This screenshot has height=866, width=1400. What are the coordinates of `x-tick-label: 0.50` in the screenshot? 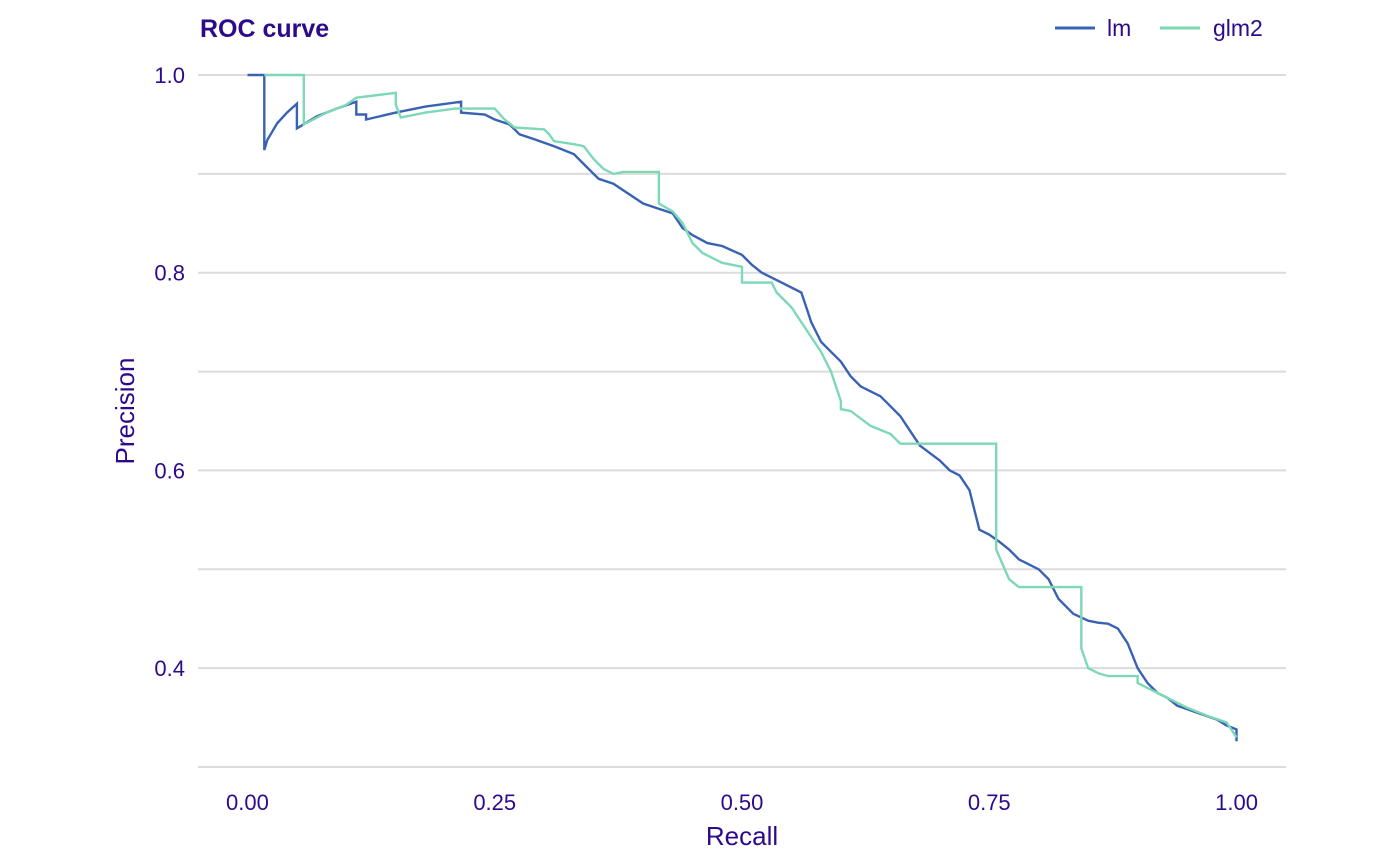 It's located at (742, 802).